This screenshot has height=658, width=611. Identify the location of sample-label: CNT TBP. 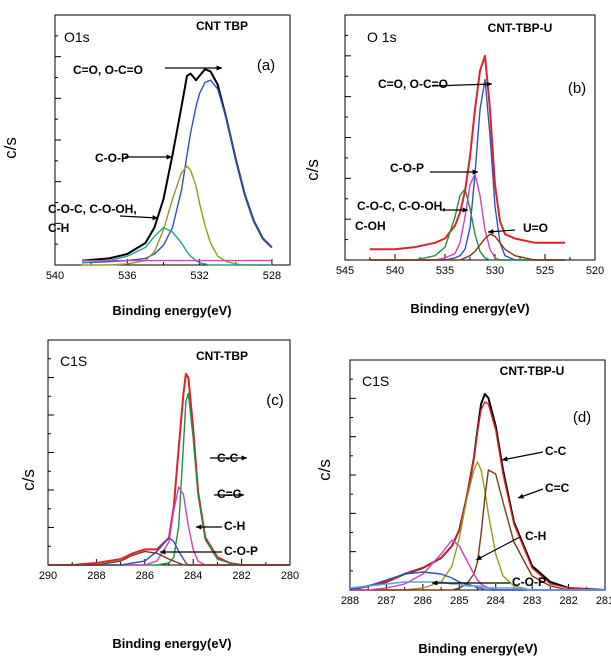
(222, 26).